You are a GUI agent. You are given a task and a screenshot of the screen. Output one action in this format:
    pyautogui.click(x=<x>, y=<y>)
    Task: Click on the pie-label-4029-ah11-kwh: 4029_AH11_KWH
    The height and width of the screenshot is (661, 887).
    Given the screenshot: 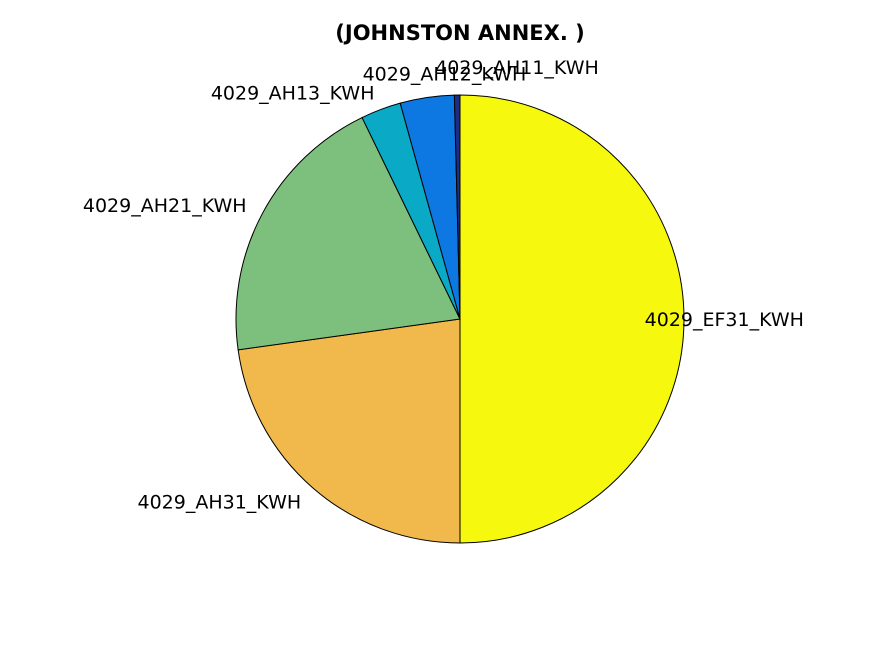 What is the action you would take?
    pyautogui.click(x=517, y=68)
    